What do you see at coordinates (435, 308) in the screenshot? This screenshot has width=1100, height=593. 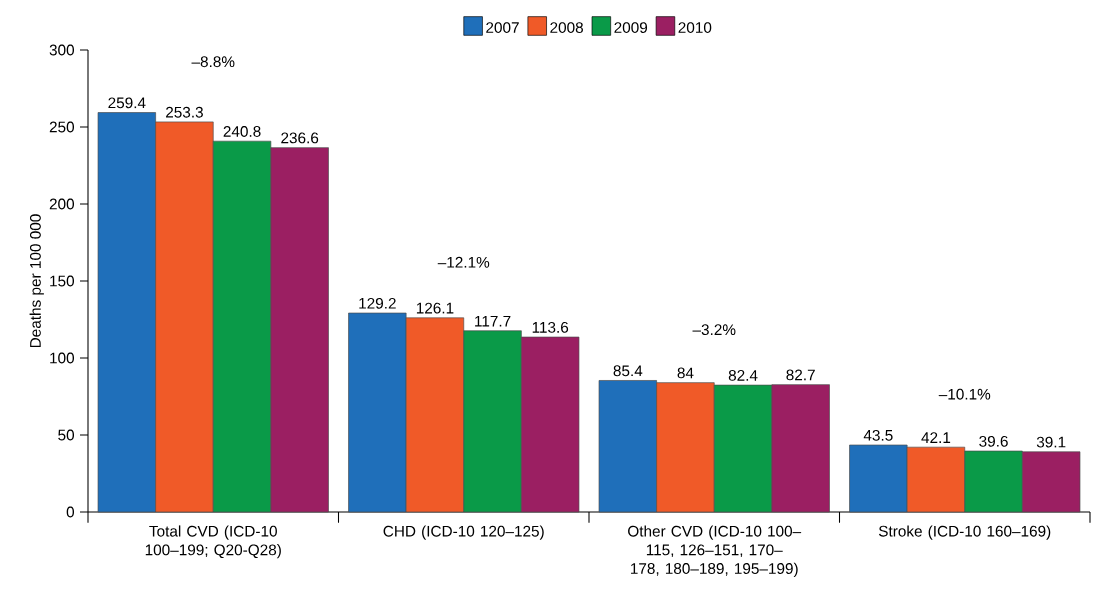 I see `data-label: 126.1` at bounding box center [435, 308].